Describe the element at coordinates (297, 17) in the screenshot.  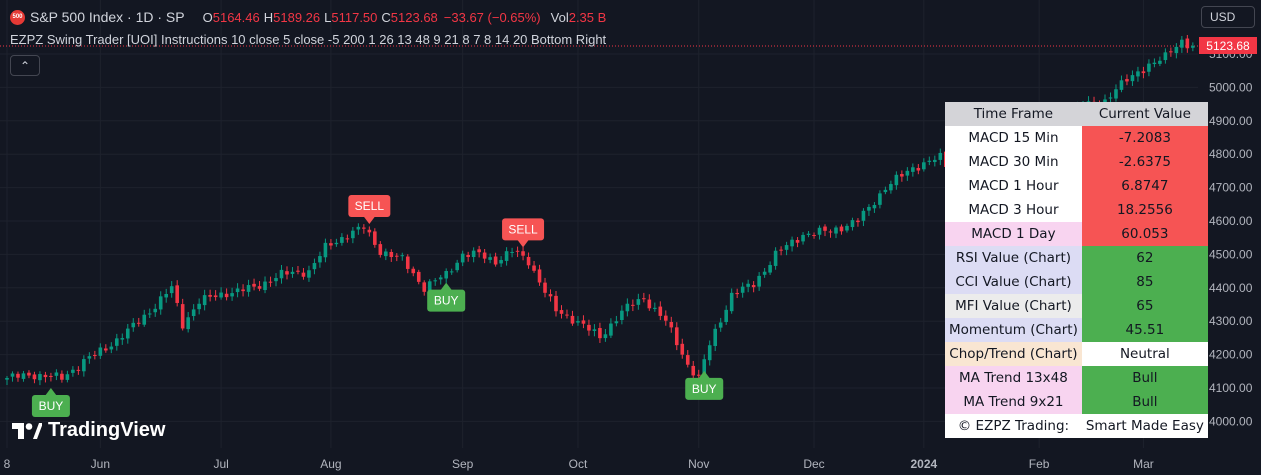
I see `high-value: 5189.26` at that location.